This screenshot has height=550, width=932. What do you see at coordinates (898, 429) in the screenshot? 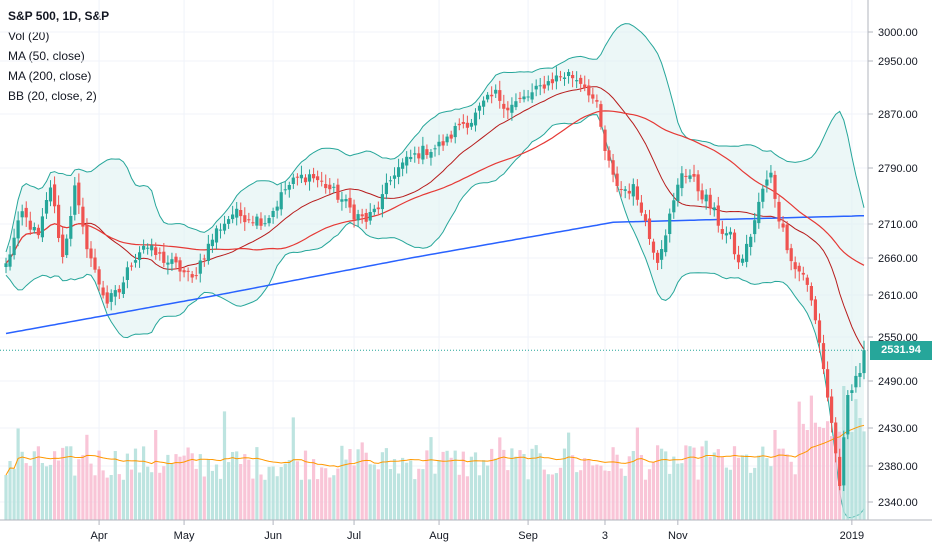
I see `price-tick-label: 2430.00` at bounding box center [898, 429].